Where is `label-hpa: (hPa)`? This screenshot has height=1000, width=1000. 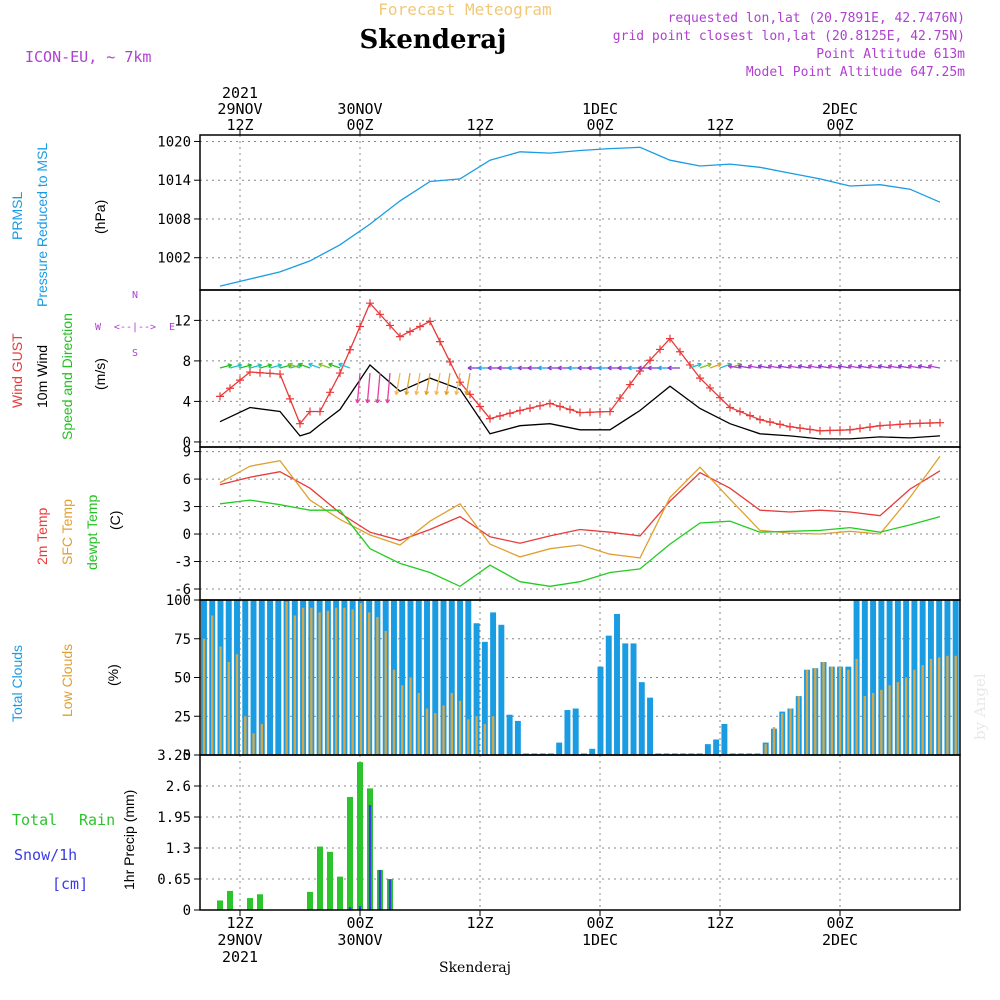 label-hpa: (hPa) is located at coordinates (100, 217).